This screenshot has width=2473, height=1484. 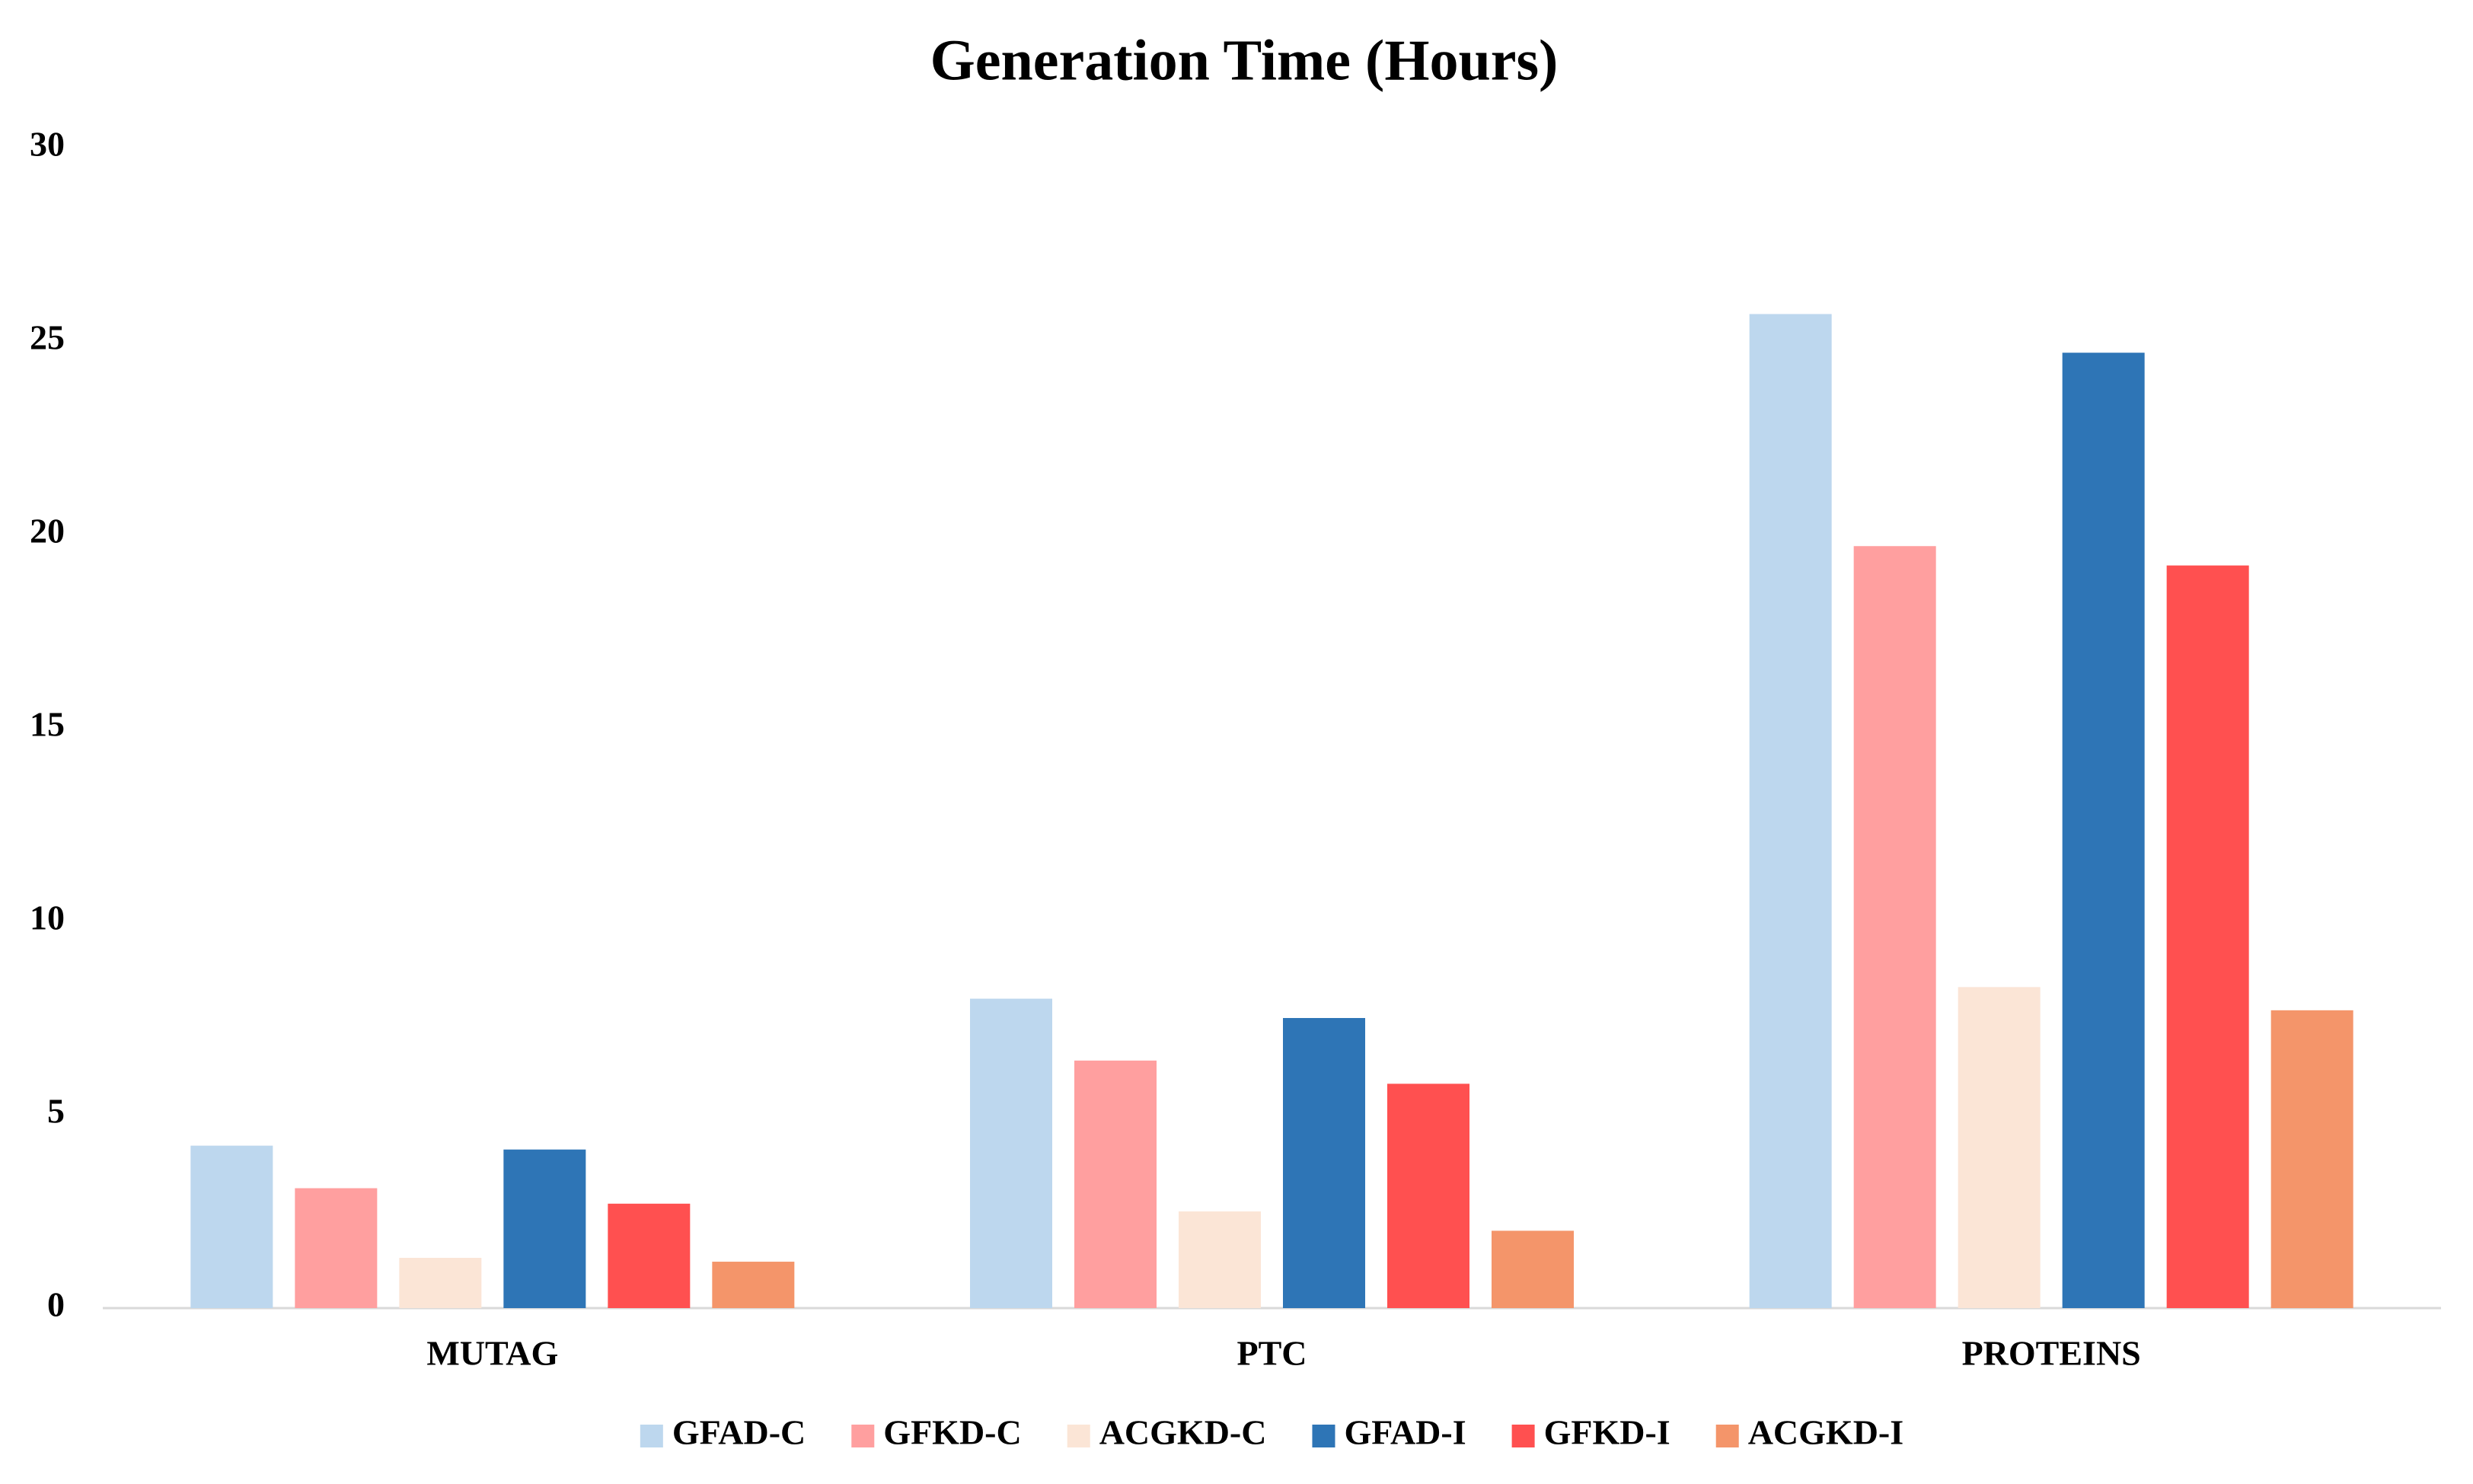 I want to click on y-tick-label: 30, so click(x=47, y=144).